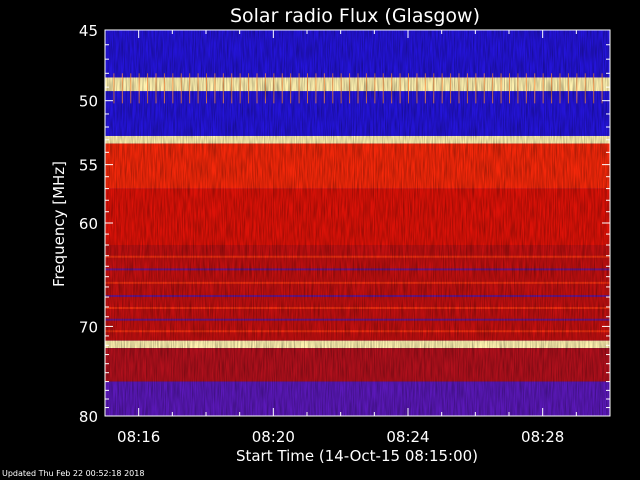 The width and height of the screenshot is (640, 480). I want to click on x-tick-label: 08:24, so click(407, 437).